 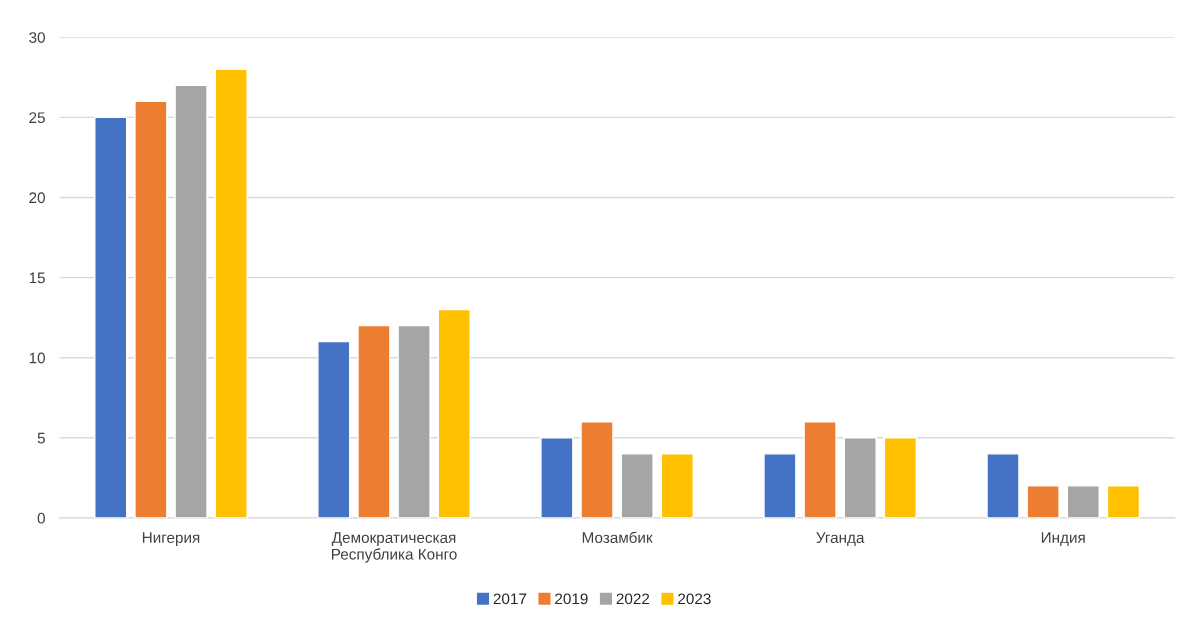 I want to click on x-tick-label: Мозамбик, so click(x=617, y=537).